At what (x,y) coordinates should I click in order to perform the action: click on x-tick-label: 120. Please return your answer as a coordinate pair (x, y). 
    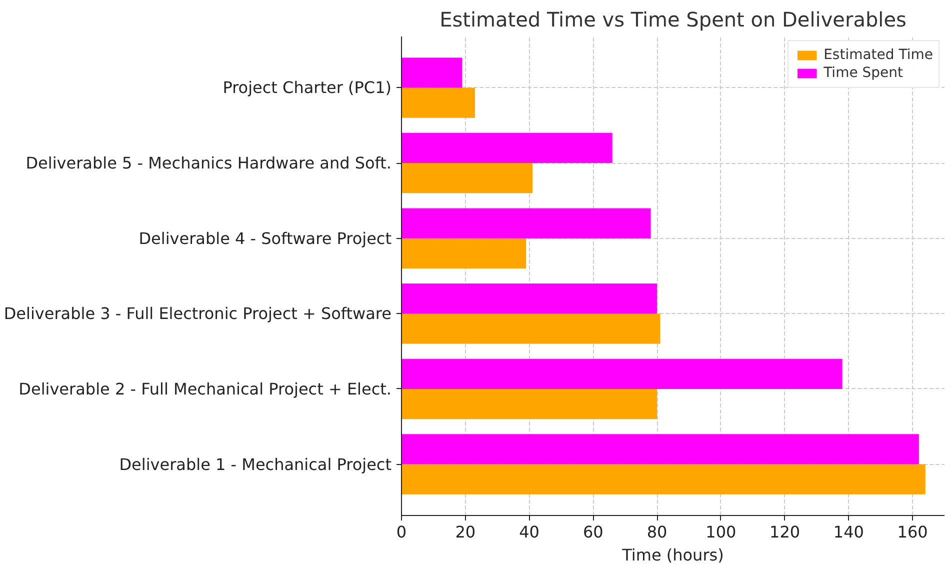
    Looking at the image, I should click on (785, 532).